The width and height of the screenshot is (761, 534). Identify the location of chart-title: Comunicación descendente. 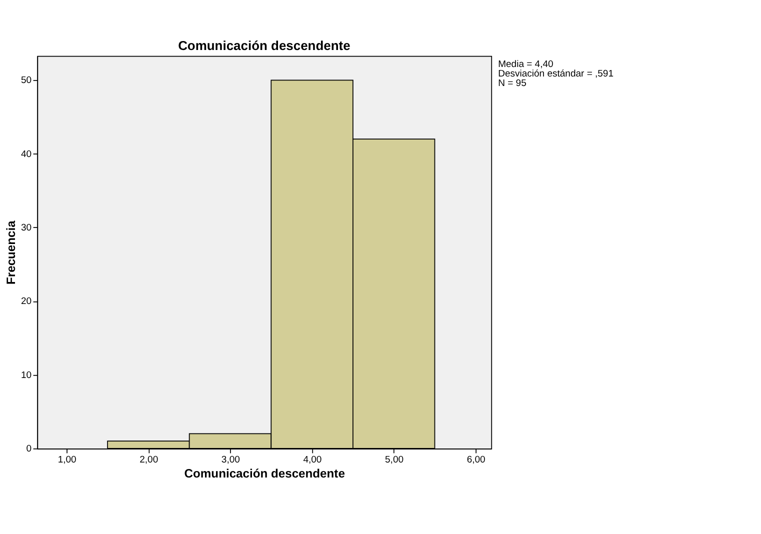
(264, 45).